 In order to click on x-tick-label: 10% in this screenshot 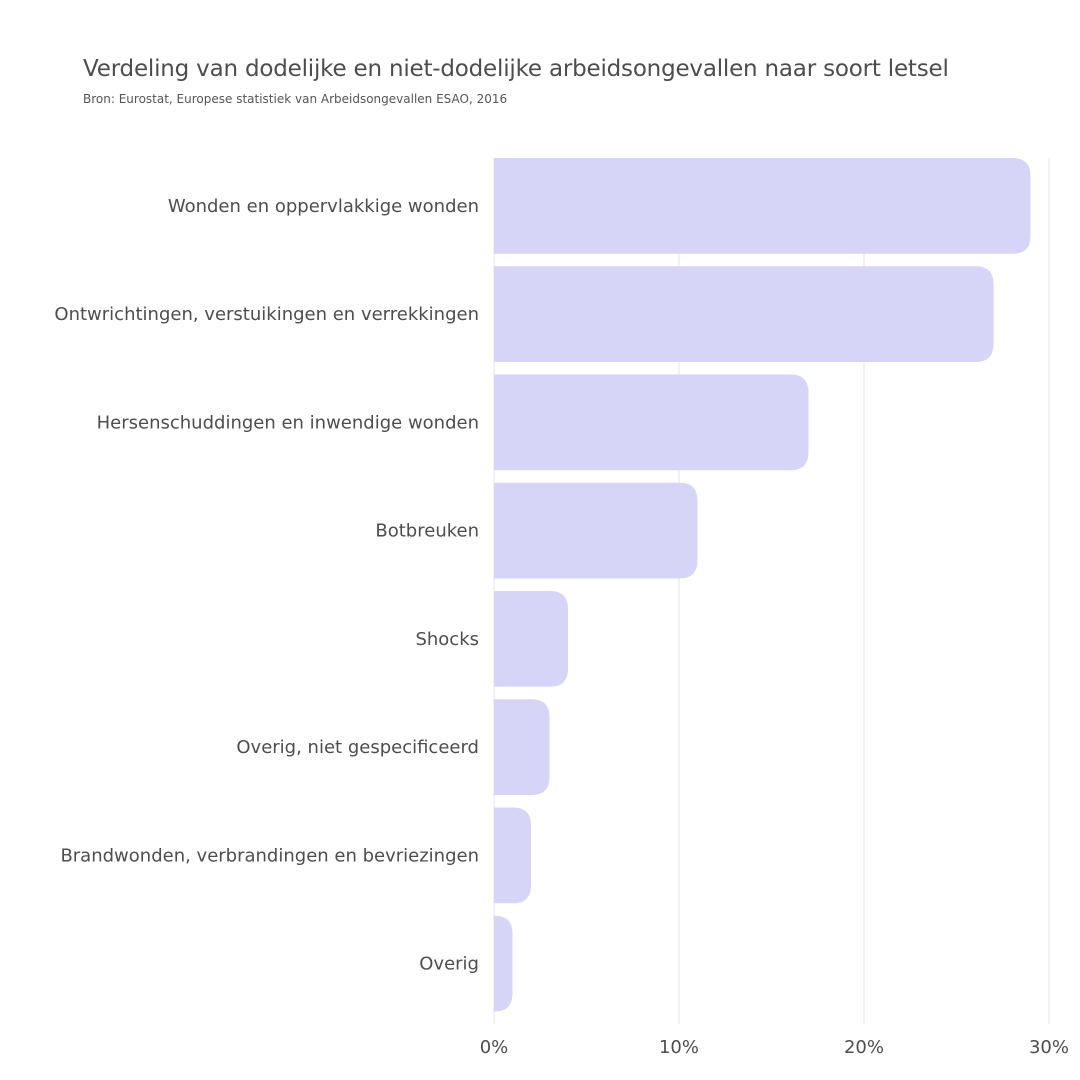, I will do `click(679, 1047)`.